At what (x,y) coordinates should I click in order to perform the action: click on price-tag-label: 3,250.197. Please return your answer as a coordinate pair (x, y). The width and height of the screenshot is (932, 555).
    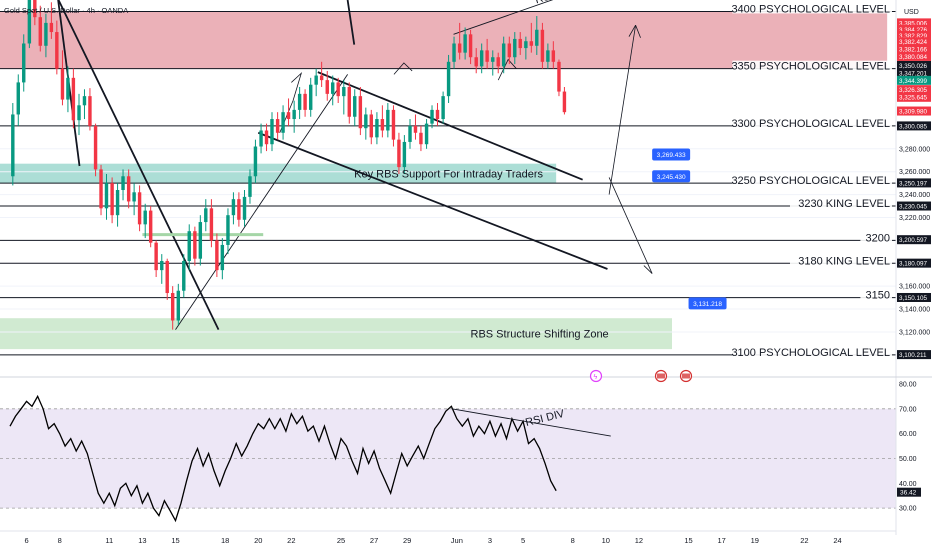
    Looking at the image, I should click on (913, 183).